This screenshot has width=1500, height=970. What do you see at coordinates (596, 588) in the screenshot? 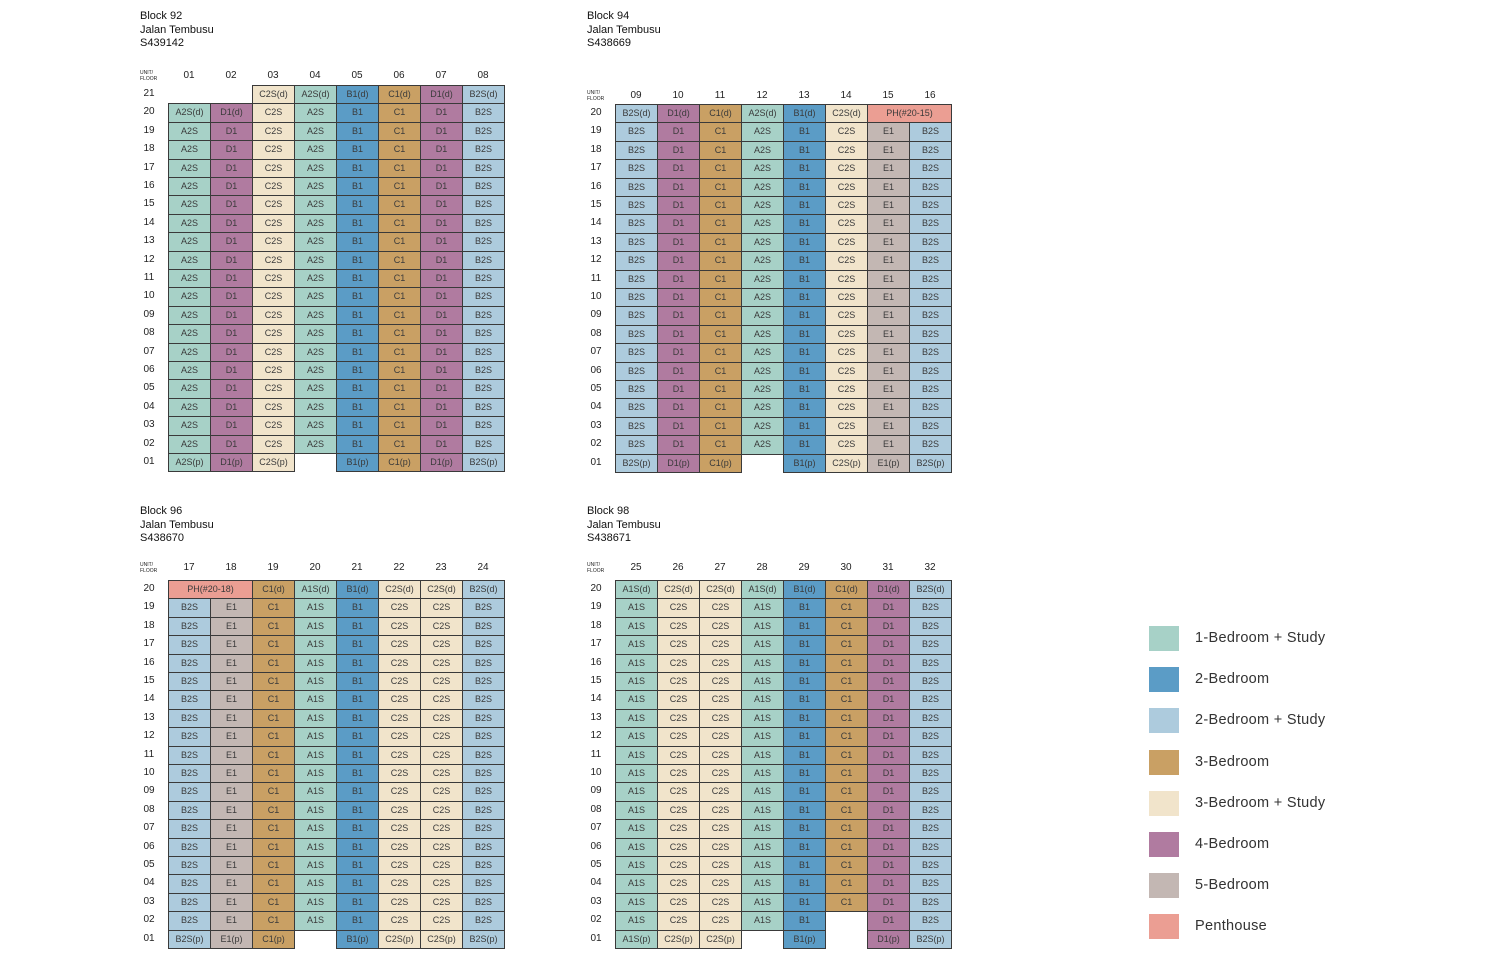
I see `floor-number-label: 20` at bounding box center [596, 588].